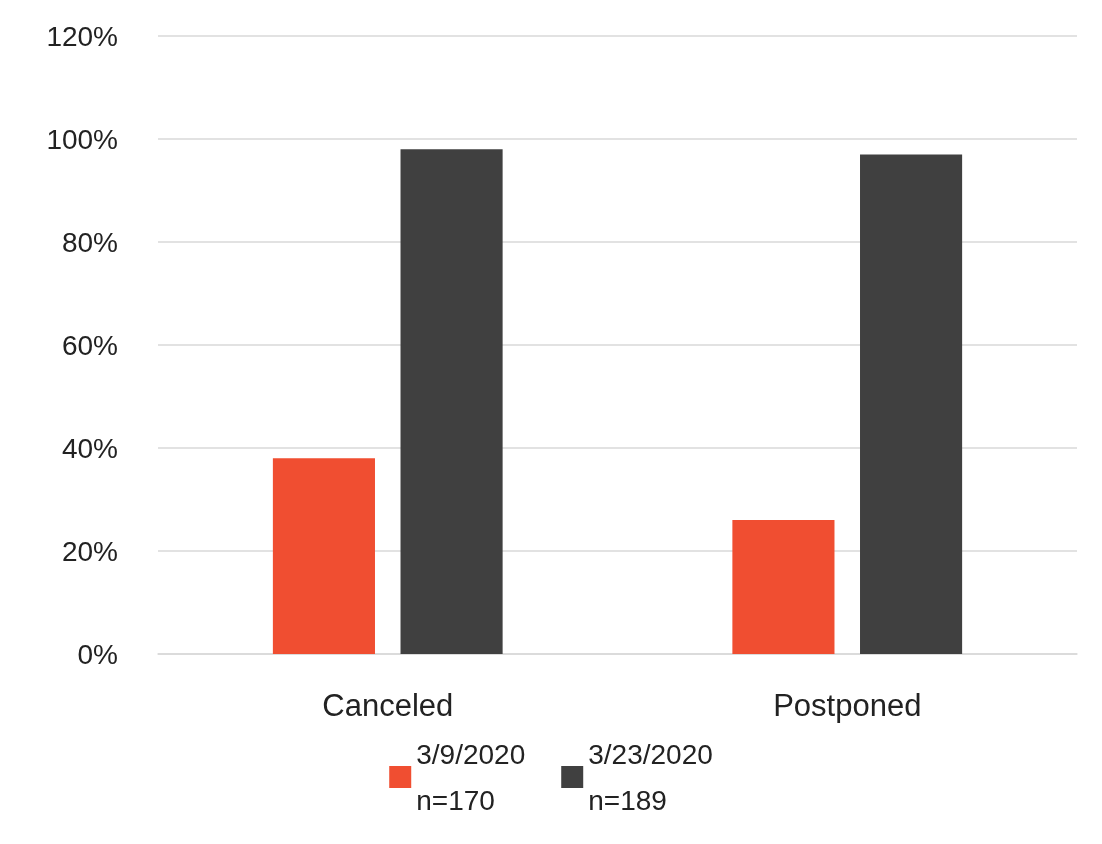  I want to click on y-tick-label: 40%, so click(89, 448).